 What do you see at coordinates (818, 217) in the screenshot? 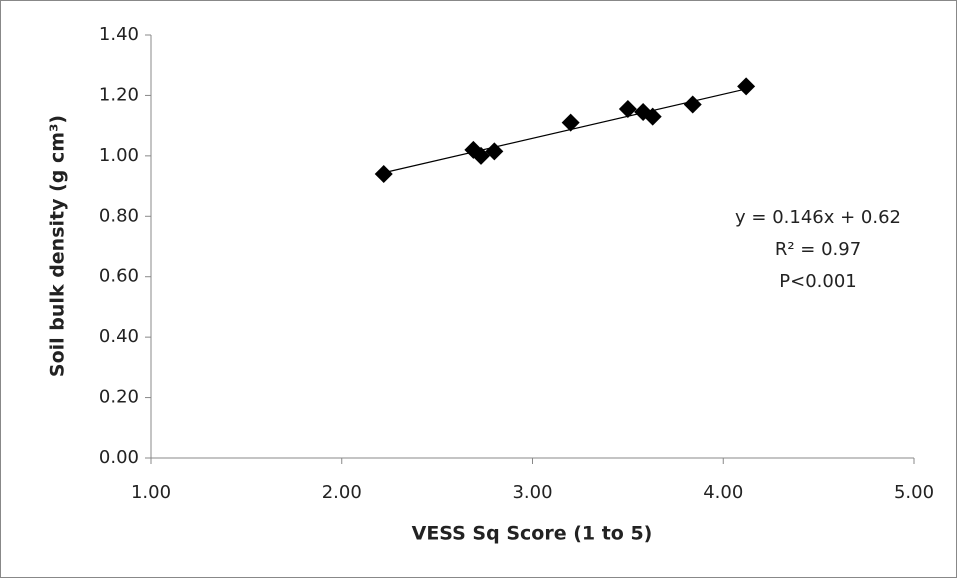
I see `annotation: y = 0.146x + 0.62` at bounding box center [818, 217].